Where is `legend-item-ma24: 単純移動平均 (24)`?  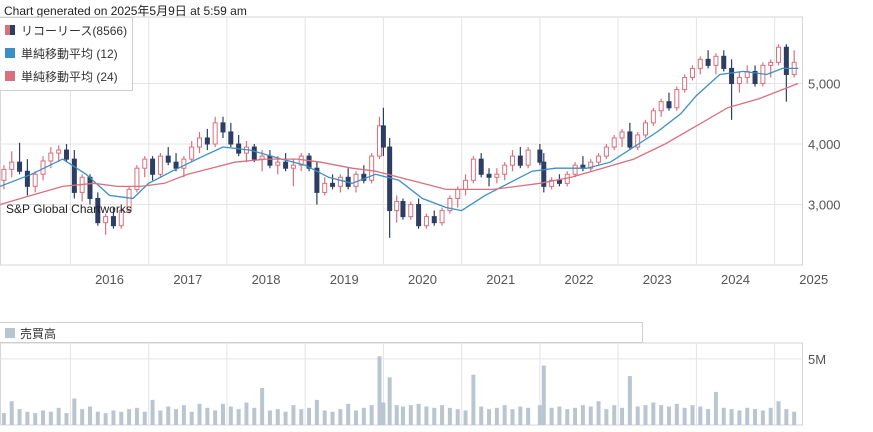
legend-item-ma24: 単純移動平均 (24) is located at coordinates (61, 76).